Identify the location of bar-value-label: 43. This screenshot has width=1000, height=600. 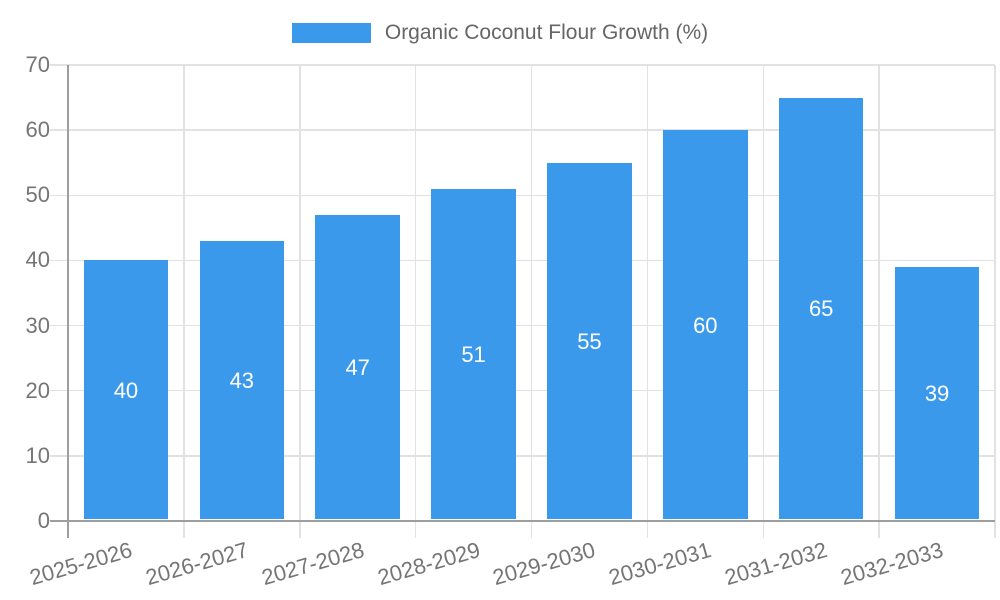
(242, 380).